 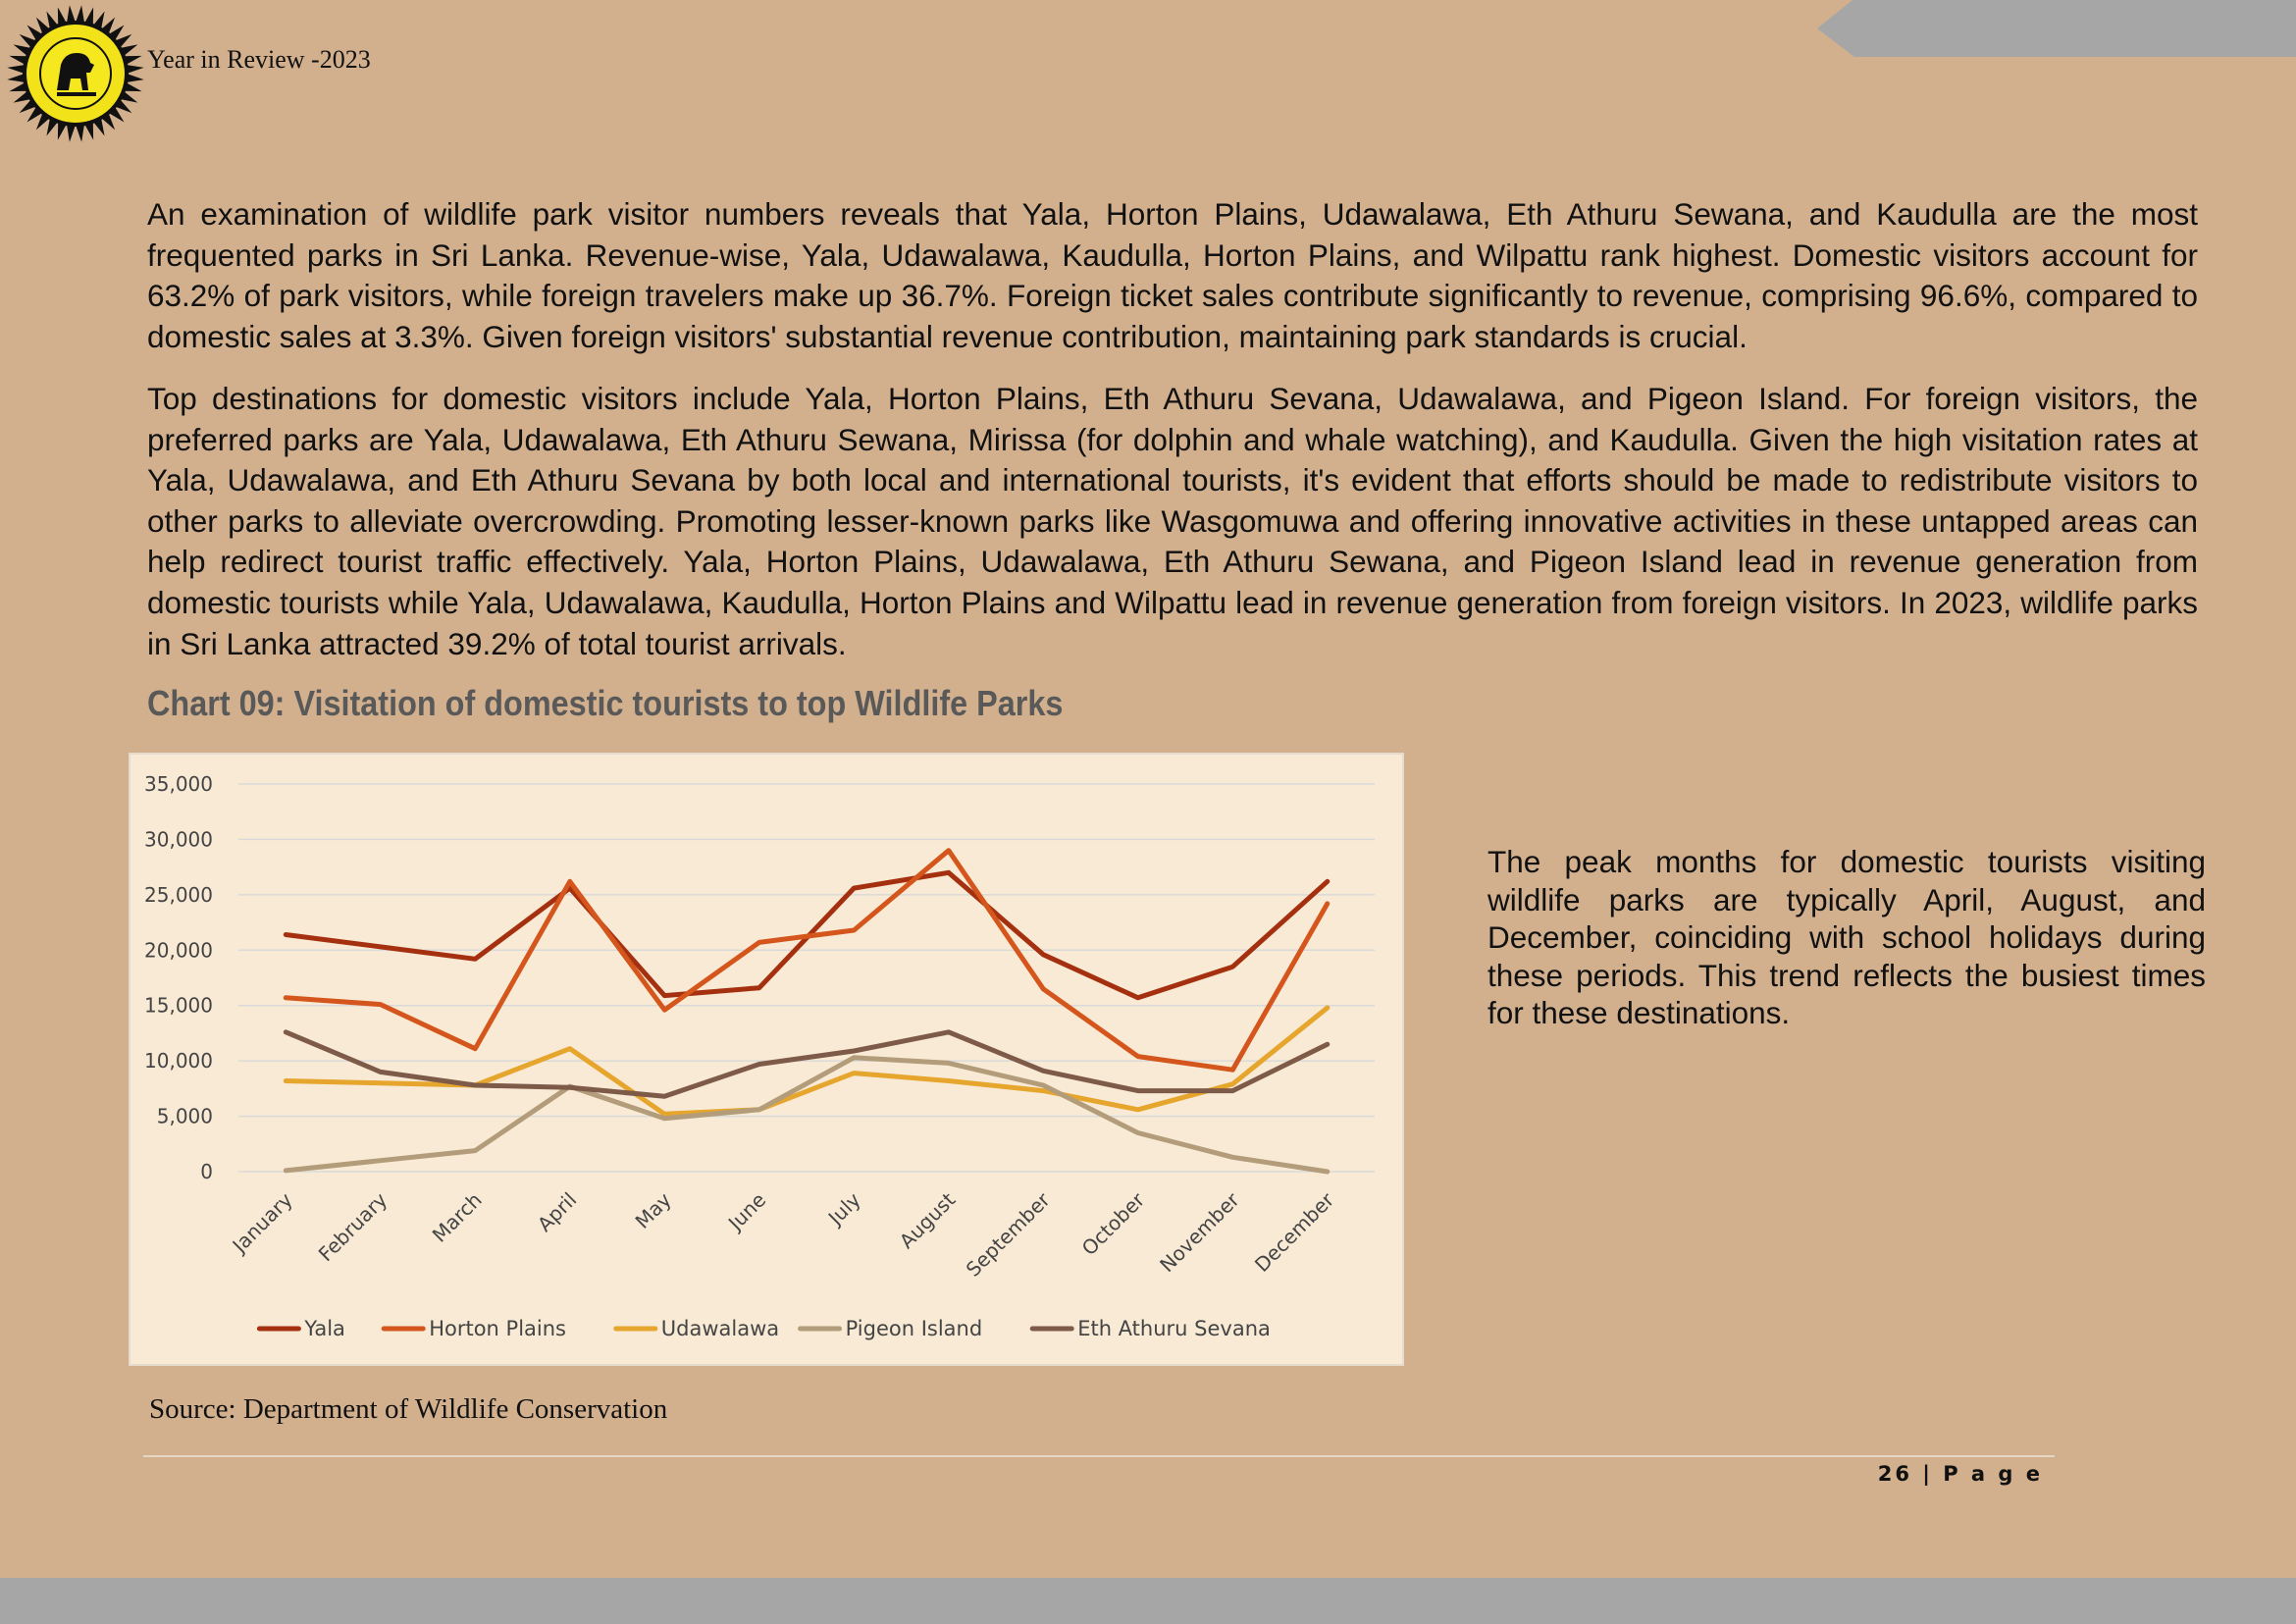 I want to click on x-tick-label: March, so click(x=457, y=1217).